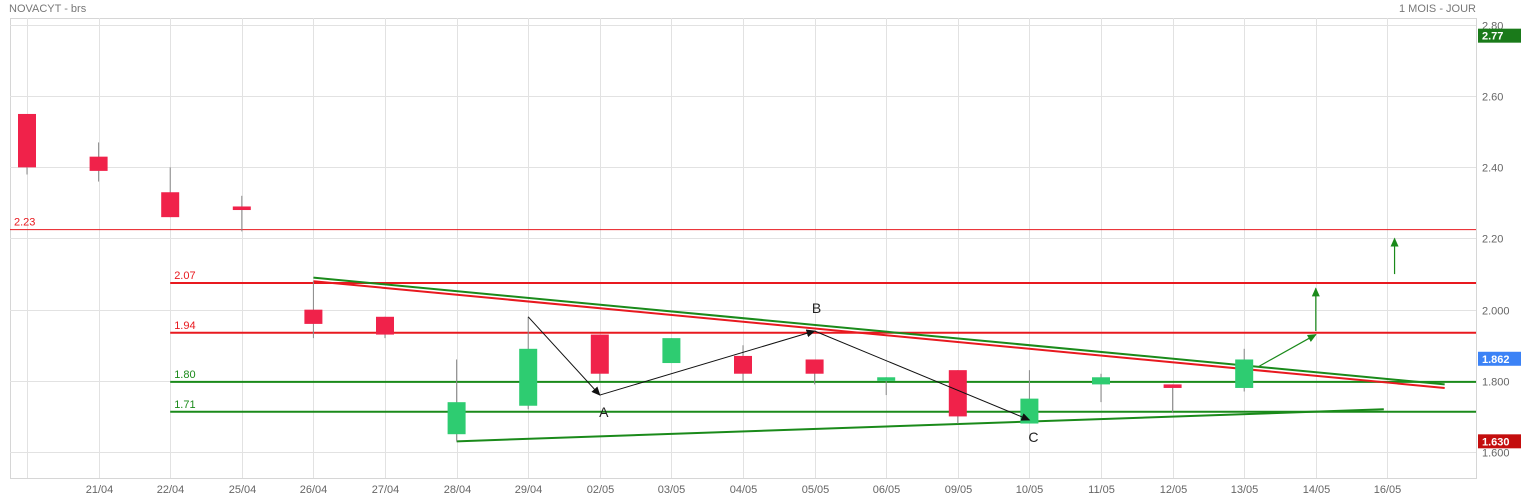  Describe the element at coordinates (48, 9) in the screenshot. I see `instrument-title: NOVACYT - brs` at that location.